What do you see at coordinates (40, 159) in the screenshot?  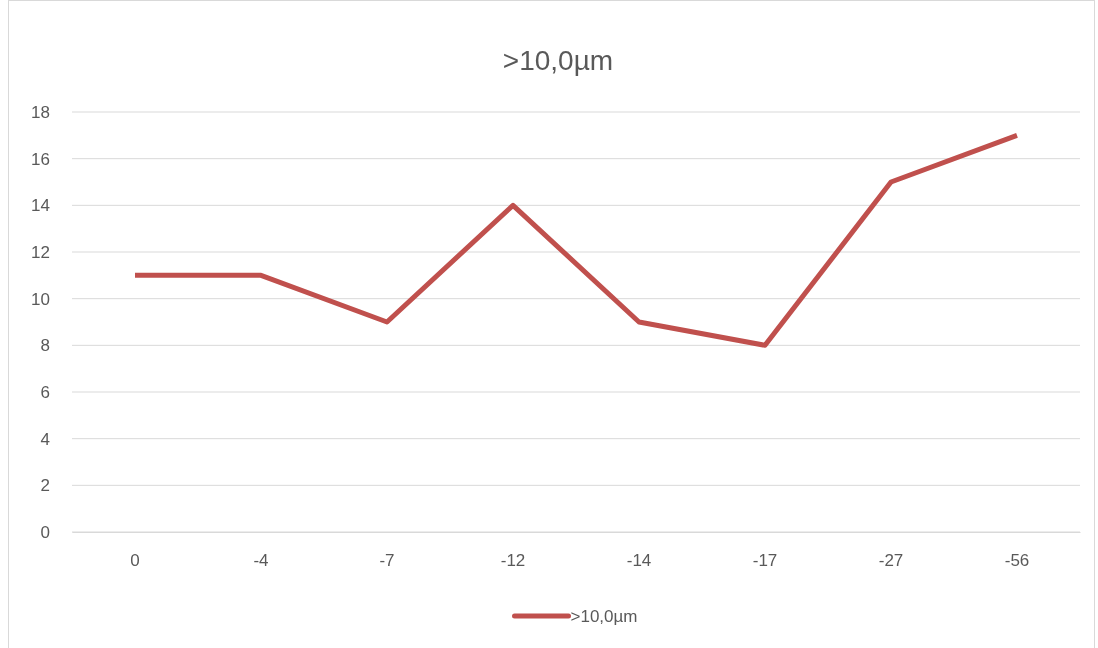 I see `y-tick-label: 16` at bounding box center [40, 159].